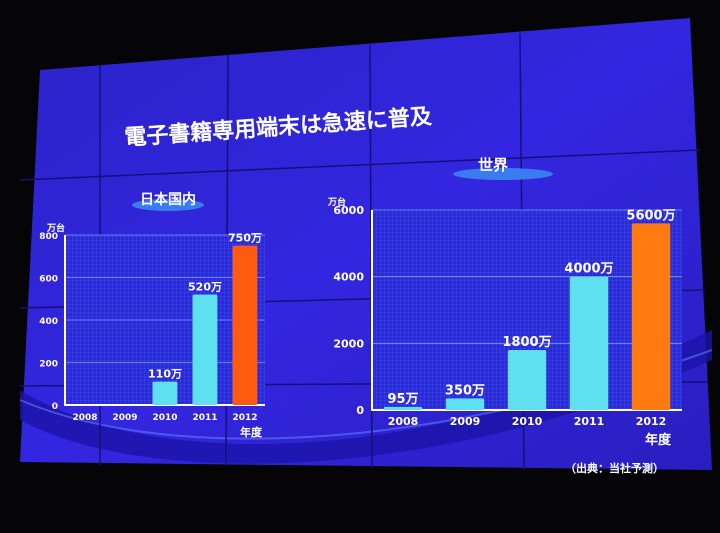  Describe the element at coordinates (588, 269) in the screenshot. I see `data-label: 4000万` at that location.